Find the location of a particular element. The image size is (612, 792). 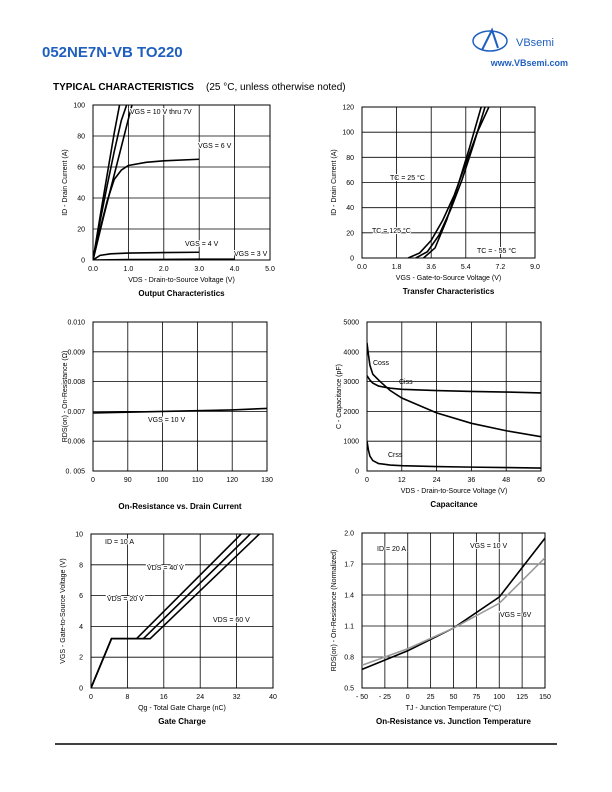

annotation: VGS = 10 V is located at coordinates (488, 546).